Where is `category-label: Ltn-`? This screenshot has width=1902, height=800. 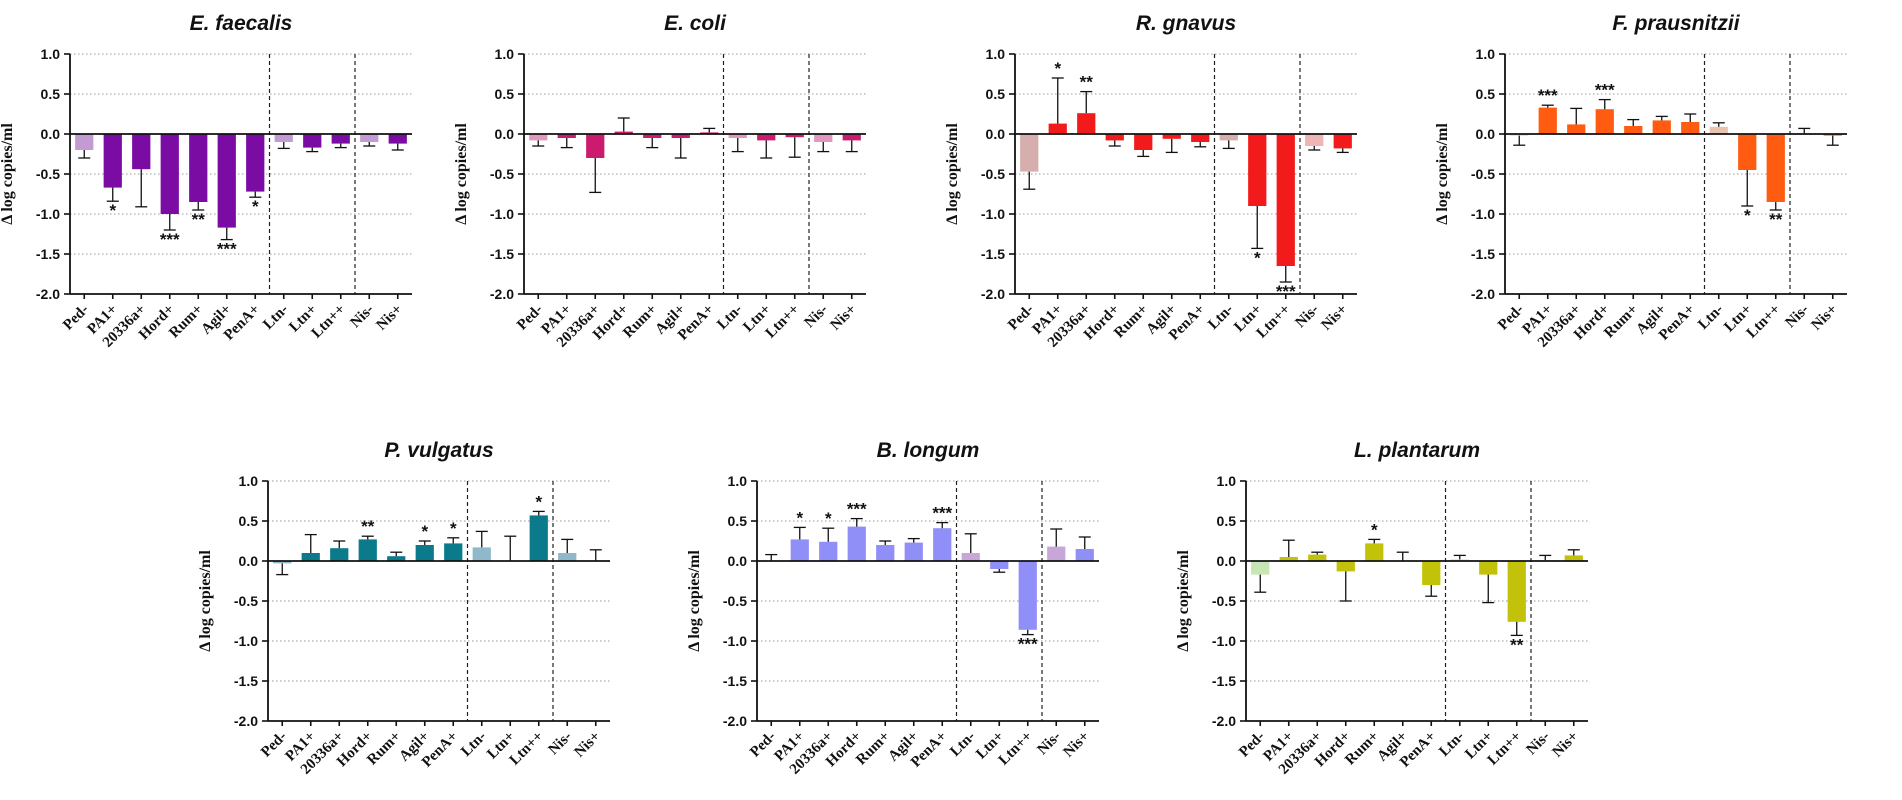 category-label: Ltn- is located at coordinates (1451, 744).